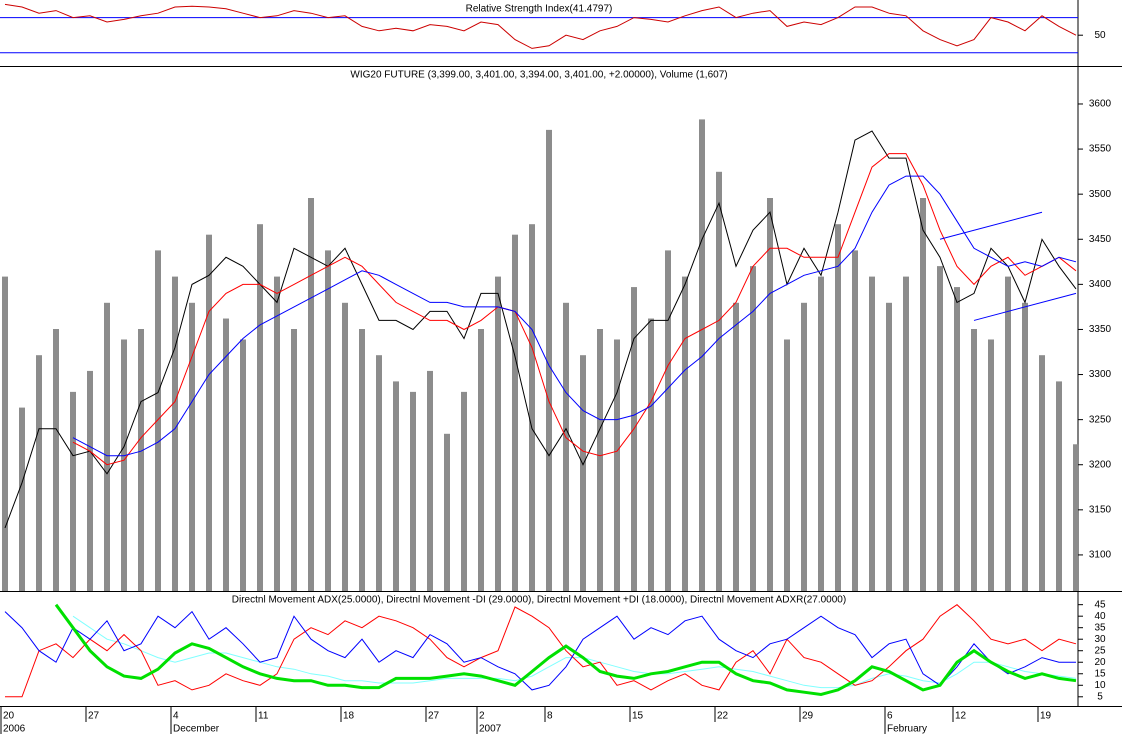 The image size is (1122, 734). What do you see at coordinates (1100, 239) in the screenshot?
I see `y-tick-label: 3450` at bounding box center [1100, 239].